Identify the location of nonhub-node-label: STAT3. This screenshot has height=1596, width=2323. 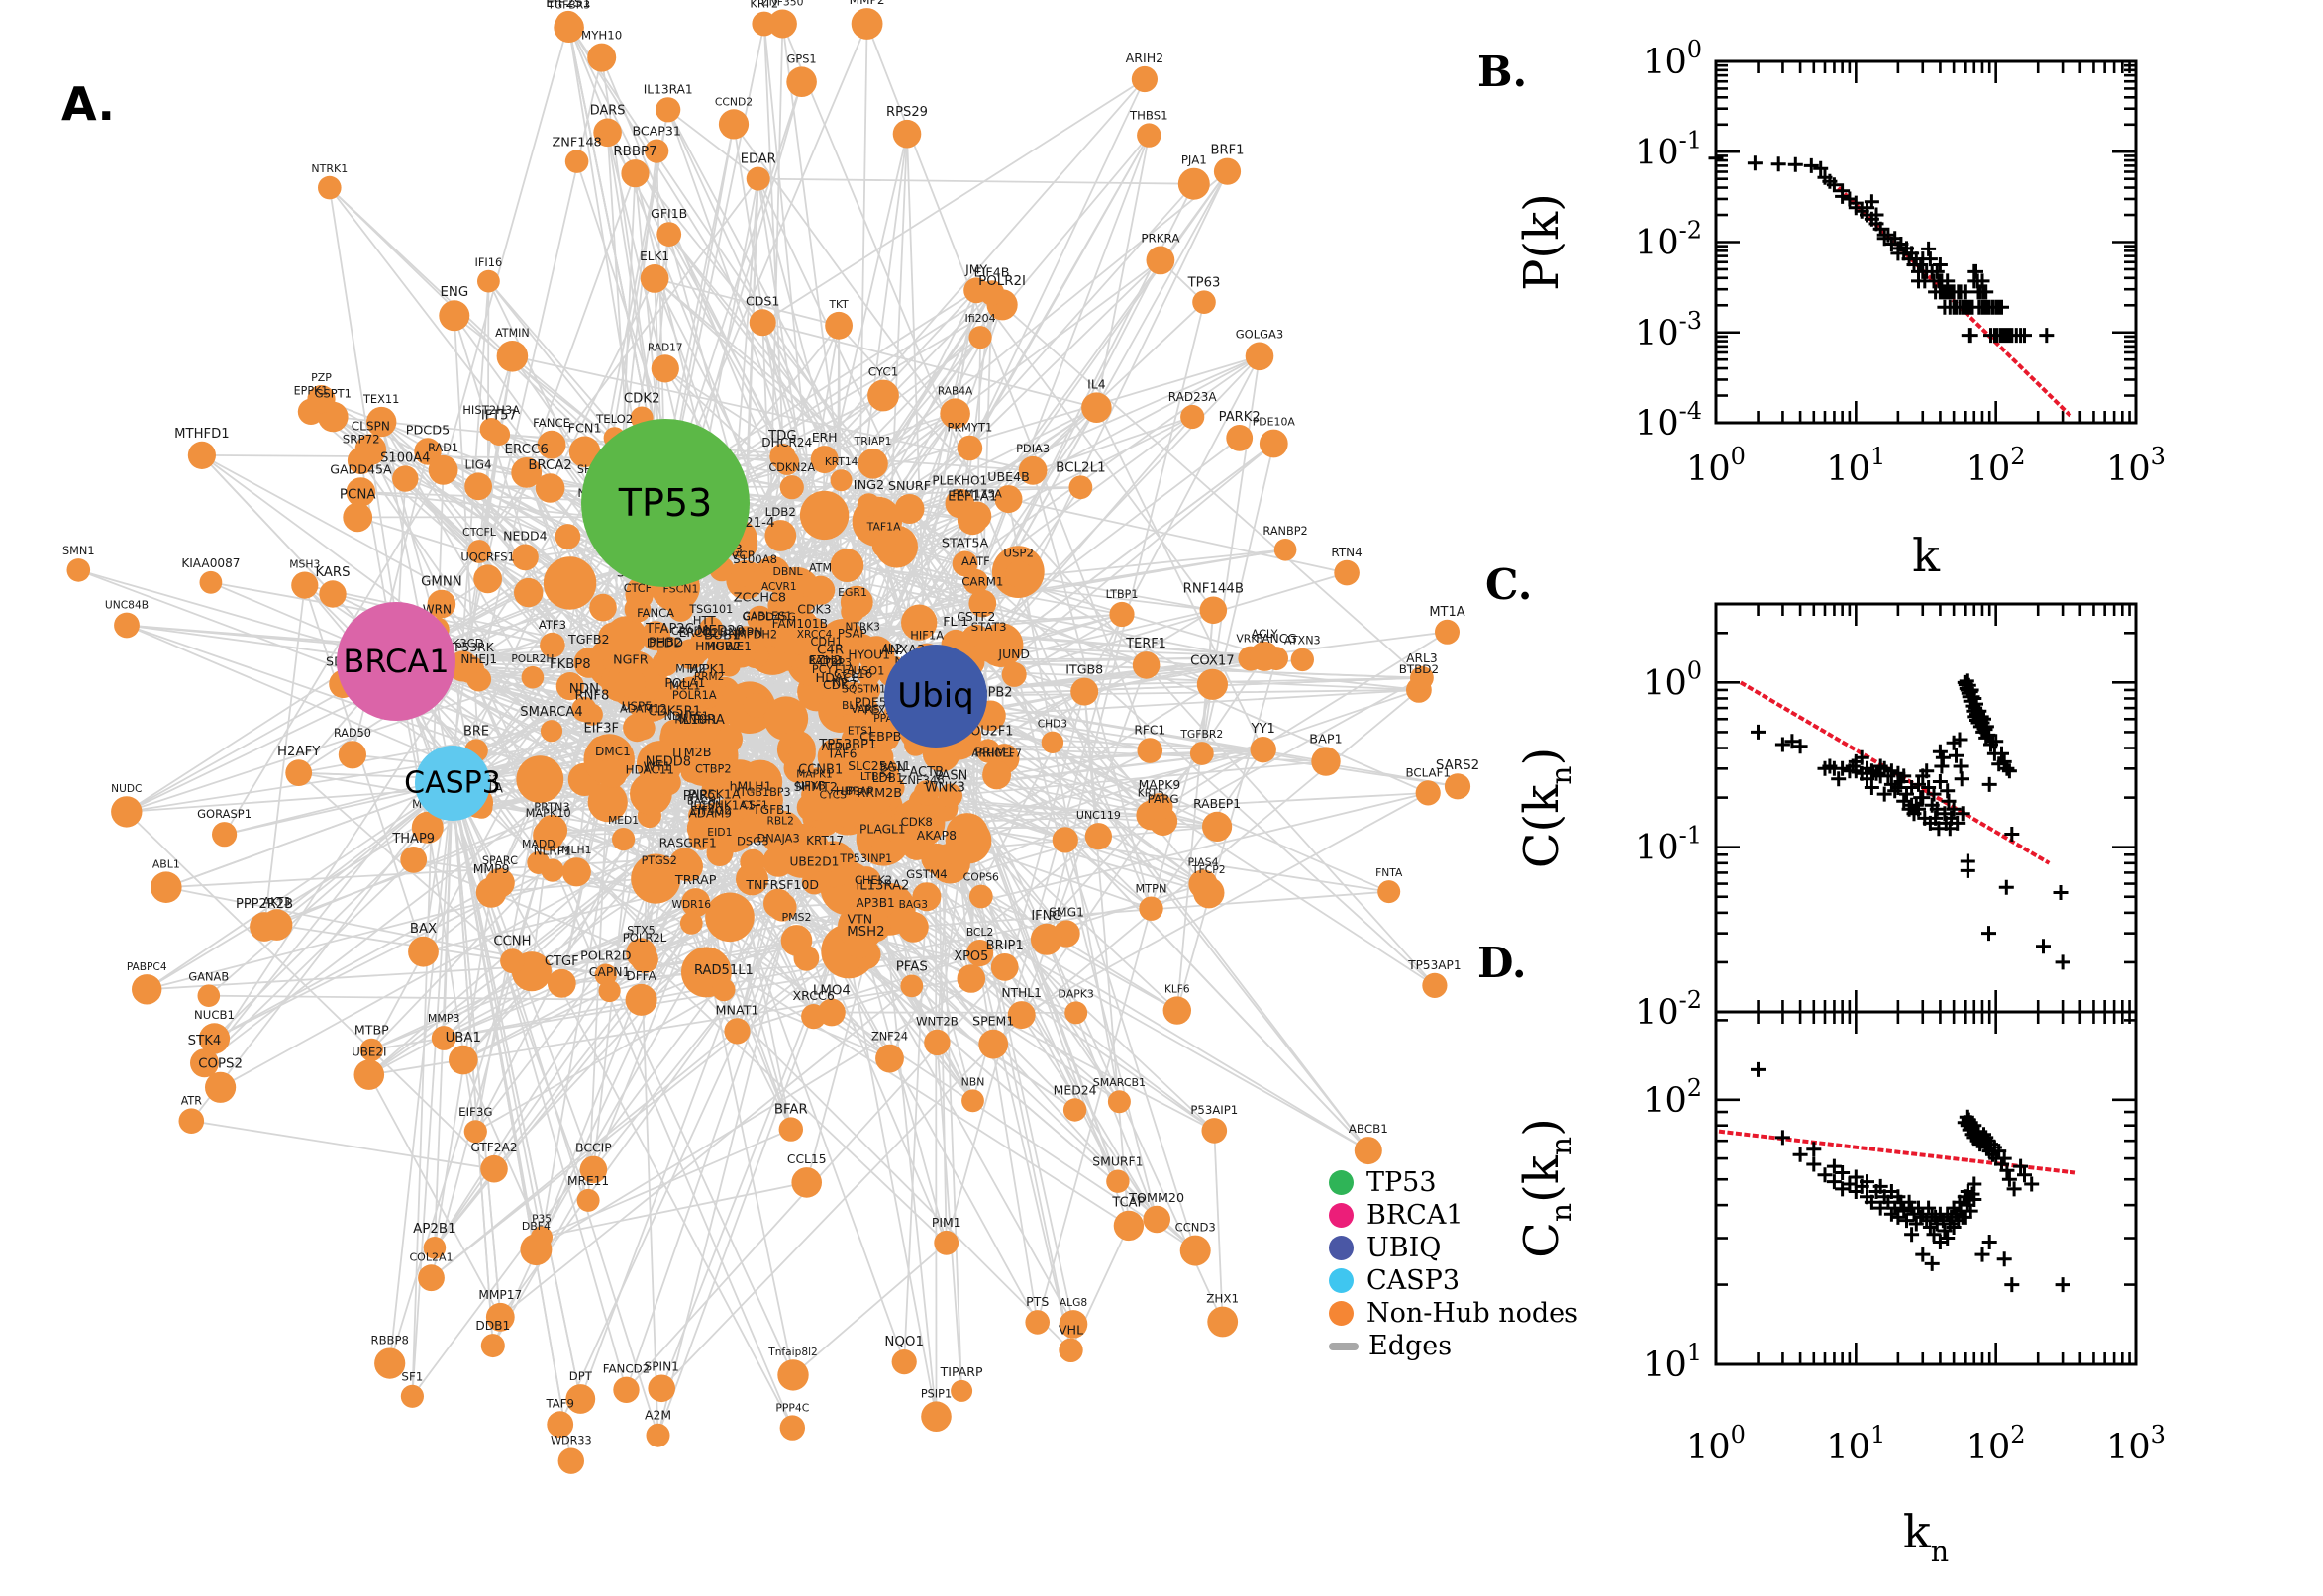
(989, 627).